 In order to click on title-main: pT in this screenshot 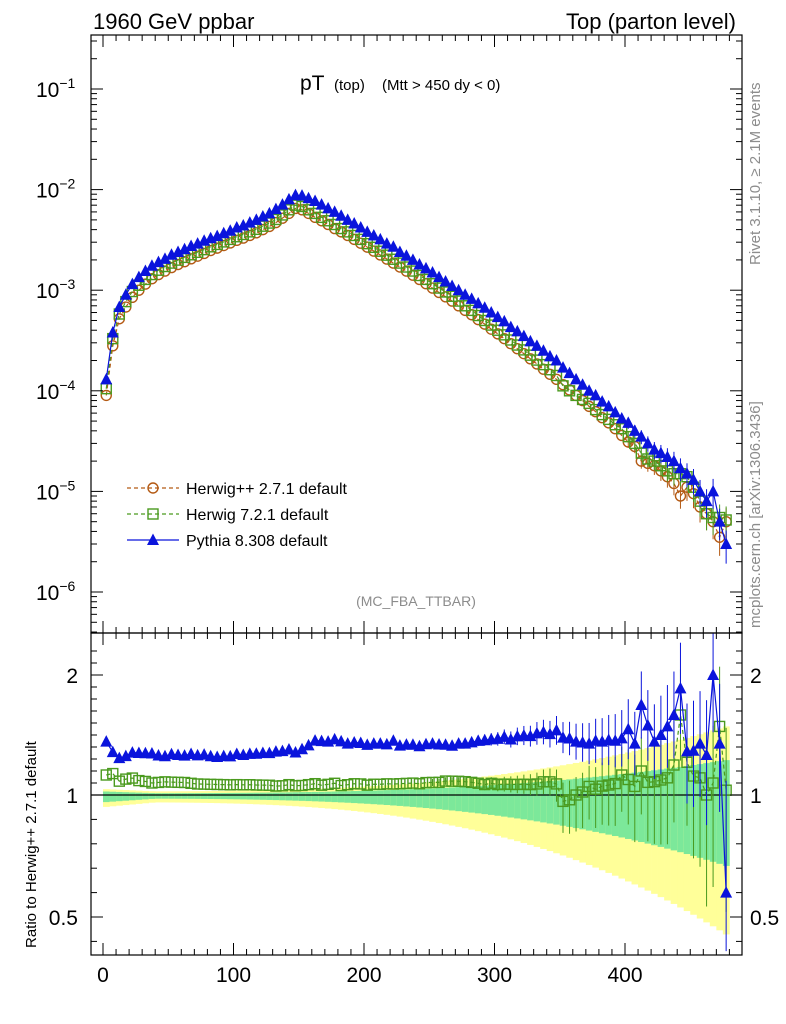, I will do `click(312, 83)`.